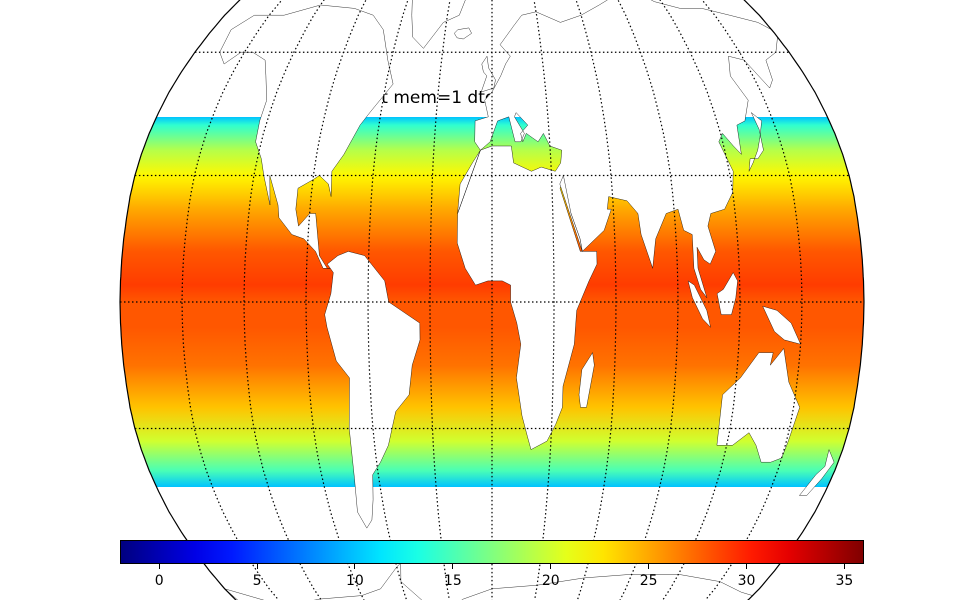 The width and height of the screenshot is (960, 600). What do you see at coordinates (488, 74) in the screenshot?
I see `land-britain` at bounding box center [488, 74].